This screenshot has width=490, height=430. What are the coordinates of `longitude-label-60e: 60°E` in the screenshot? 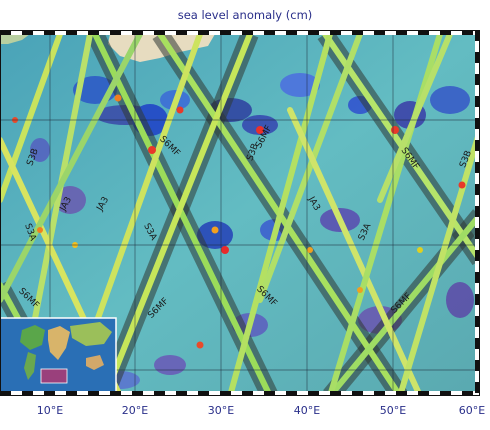 It's located at (472, 410).